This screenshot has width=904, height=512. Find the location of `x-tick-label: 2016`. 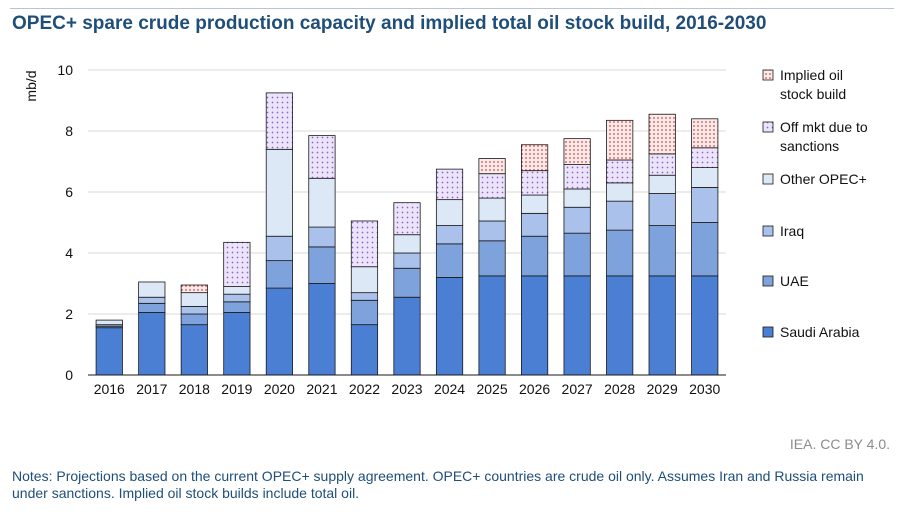

x-tick-label: 2016 is located at coordinates (109, 389).